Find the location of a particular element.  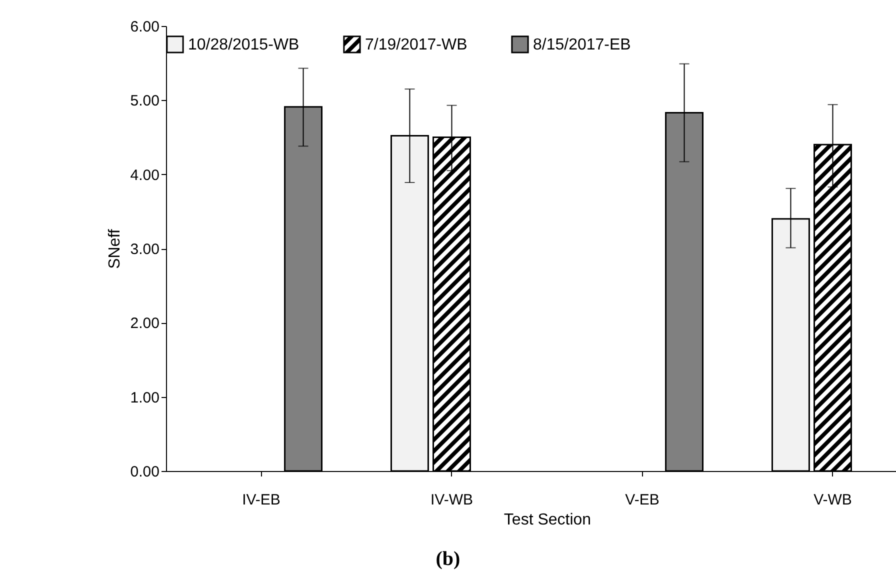

legend-label: 10/28/2015-WB is located at coordinates (244, 45).